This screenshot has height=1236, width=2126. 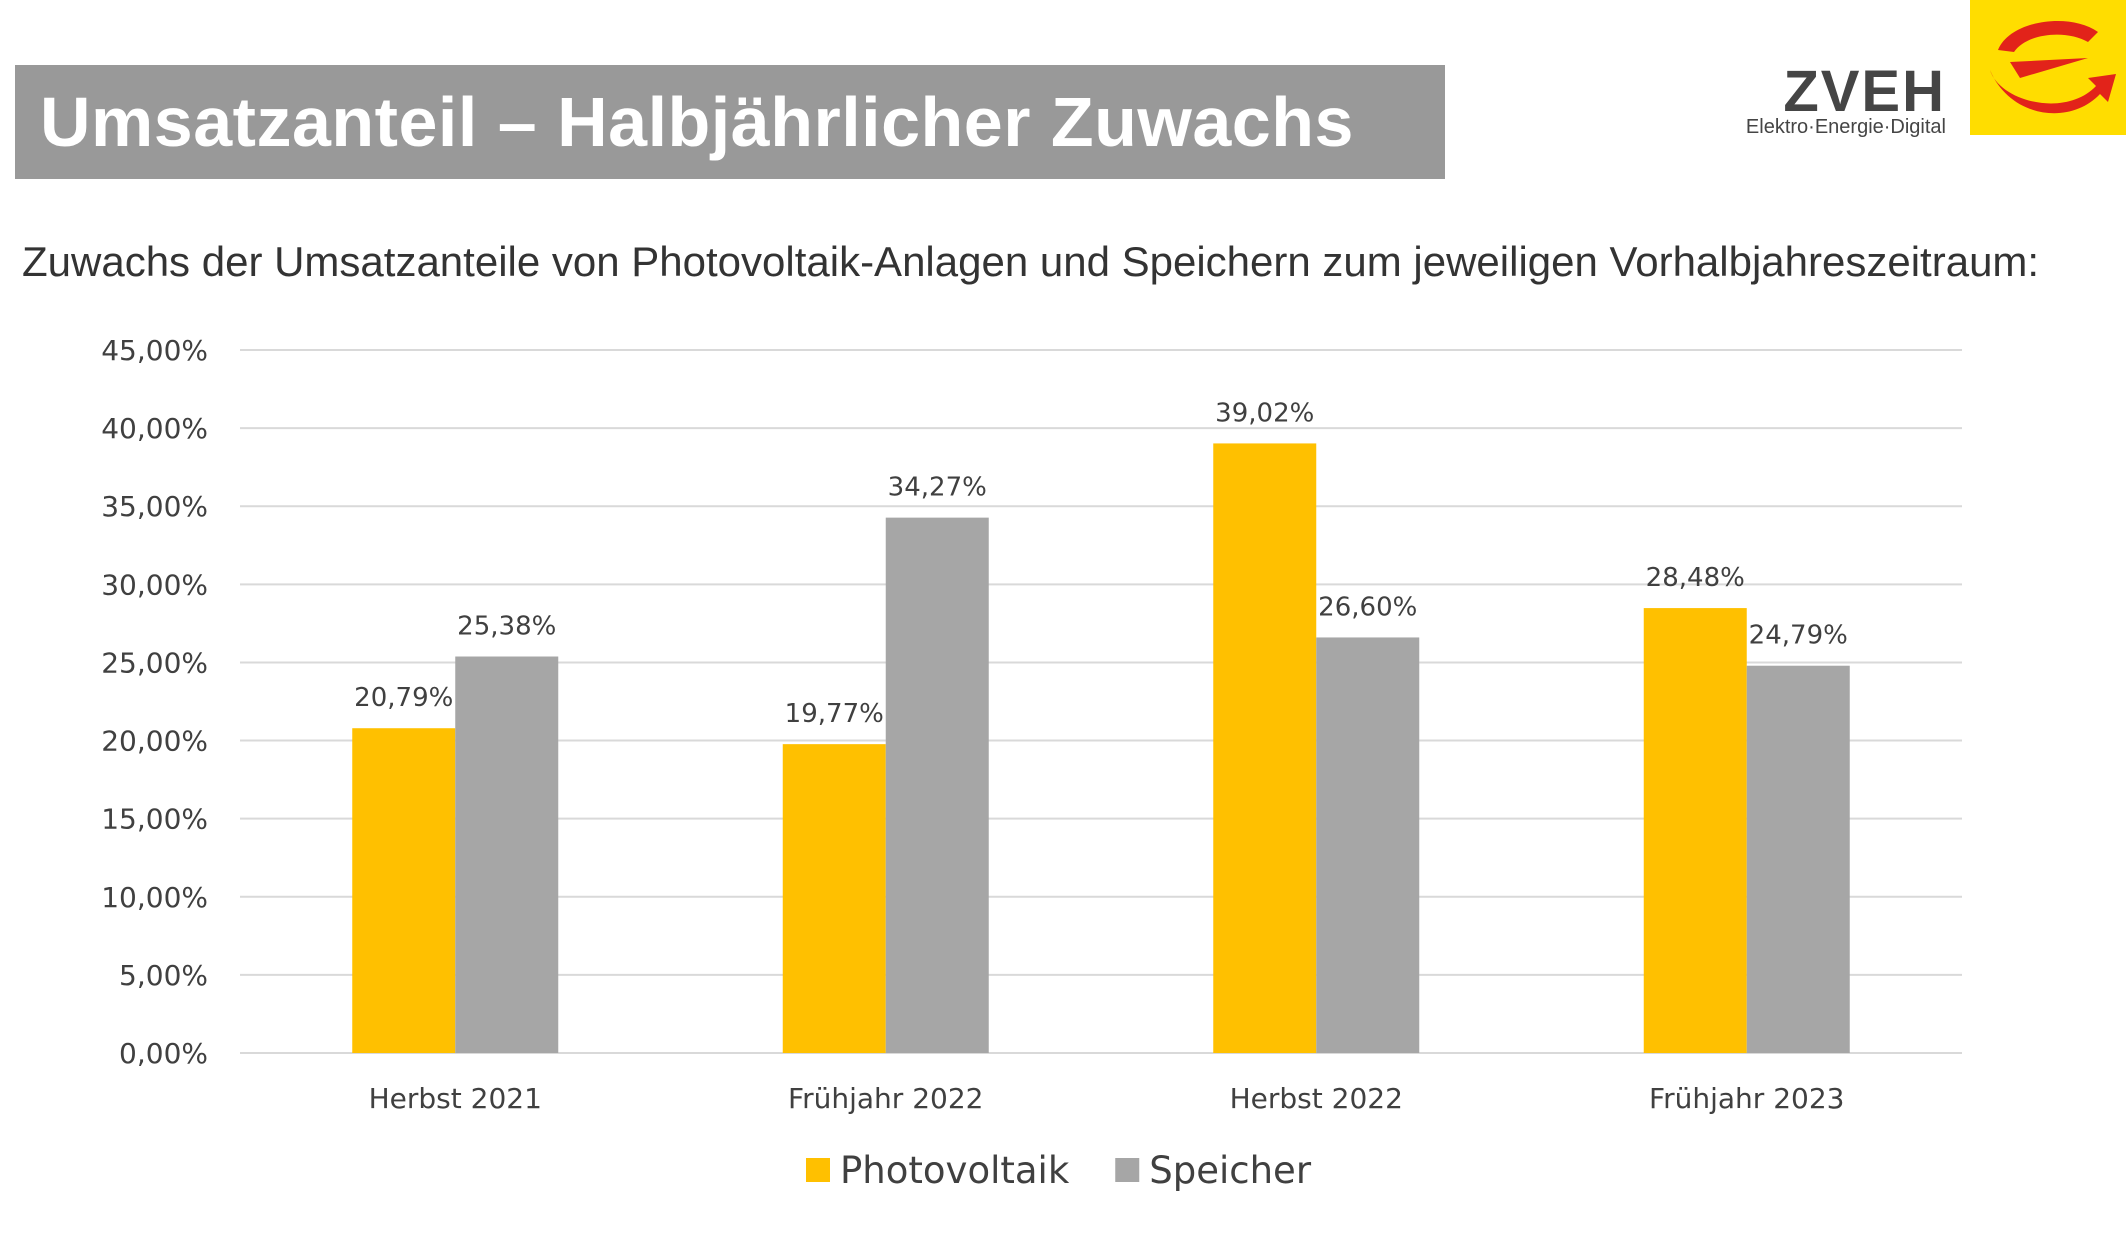 What do you see at coordinates (955, 1170) in the screenshot?
I see `legend-label-photovoltaik: Photovoltaik` at bounding box center [955, 1170].